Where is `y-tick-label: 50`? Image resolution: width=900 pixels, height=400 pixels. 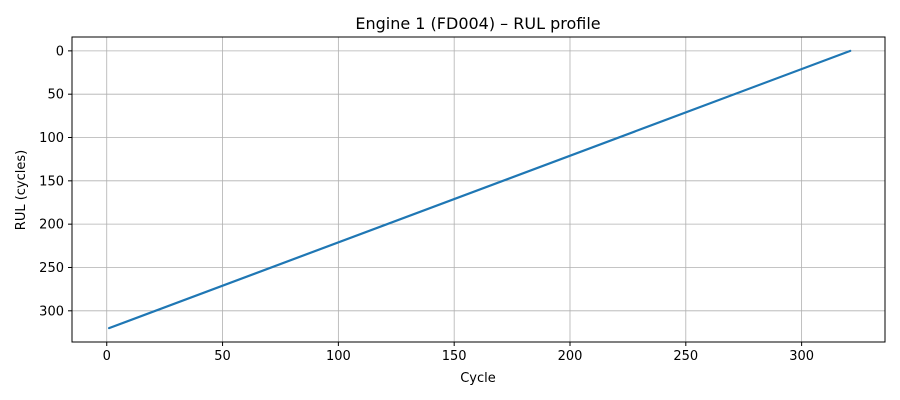
y-tick-label: 50 is located at coordinates (55, 95).